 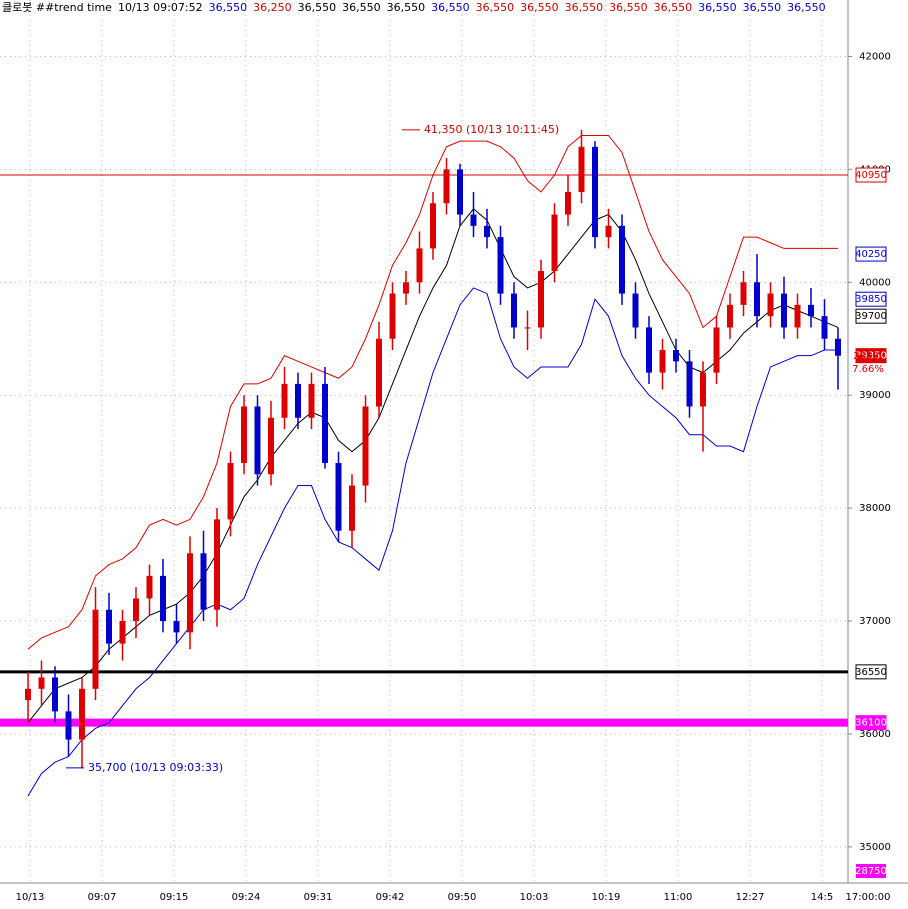 What do you see at coordinates (160, 7) in the screenshot?
I see `header-item: 10/13 09:07:52` at bounding box center [160, 7].